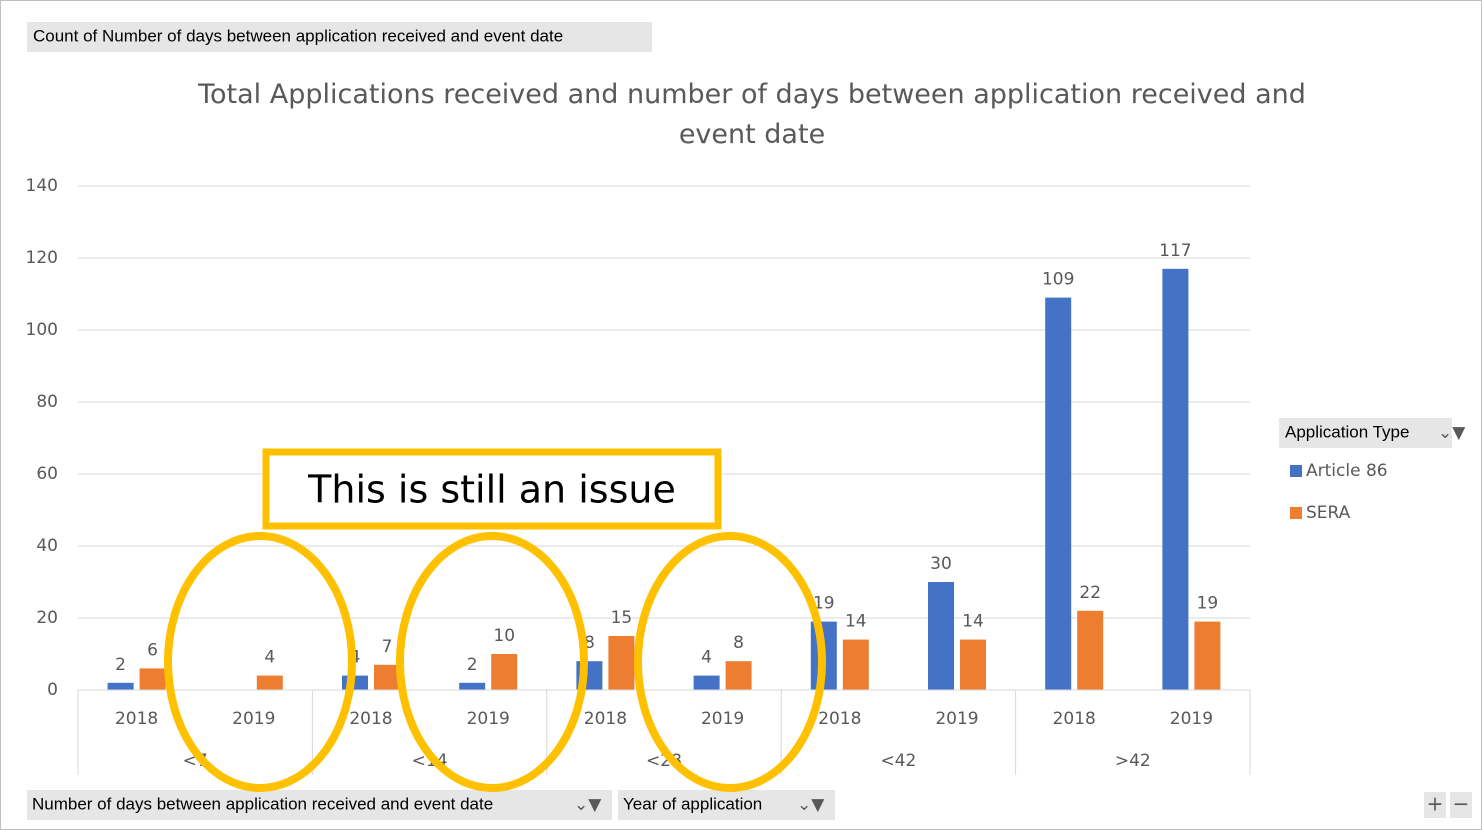  I want to click on data-label: 7, so click(387, 647).